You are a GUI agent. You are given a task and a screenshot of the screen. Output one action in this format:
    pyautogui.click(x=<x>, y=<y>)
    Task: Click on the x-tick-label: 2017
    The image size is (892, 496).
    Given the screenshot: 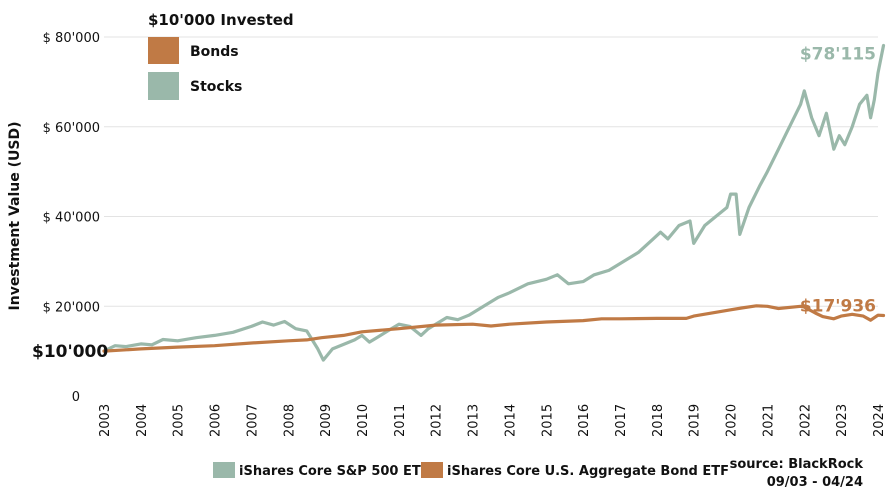 What is the action you would take?
    pyautogui.click(x=621, y=420)
    